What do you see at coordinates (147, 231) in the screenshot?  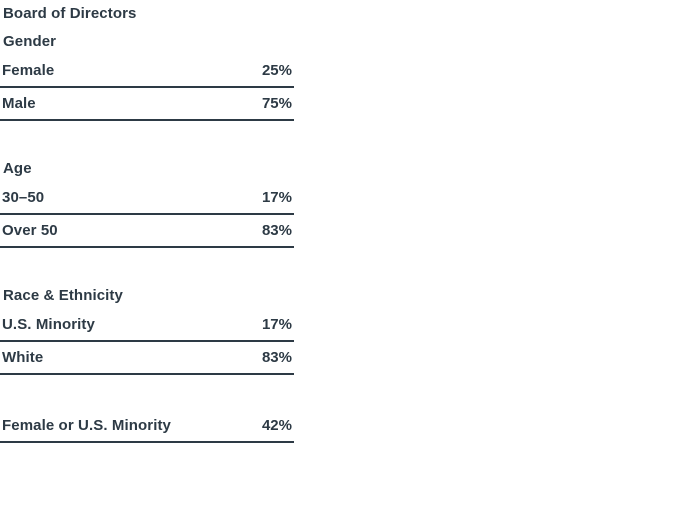 I see `table-row: Over 50 83%` at bounding box center [147, 231].